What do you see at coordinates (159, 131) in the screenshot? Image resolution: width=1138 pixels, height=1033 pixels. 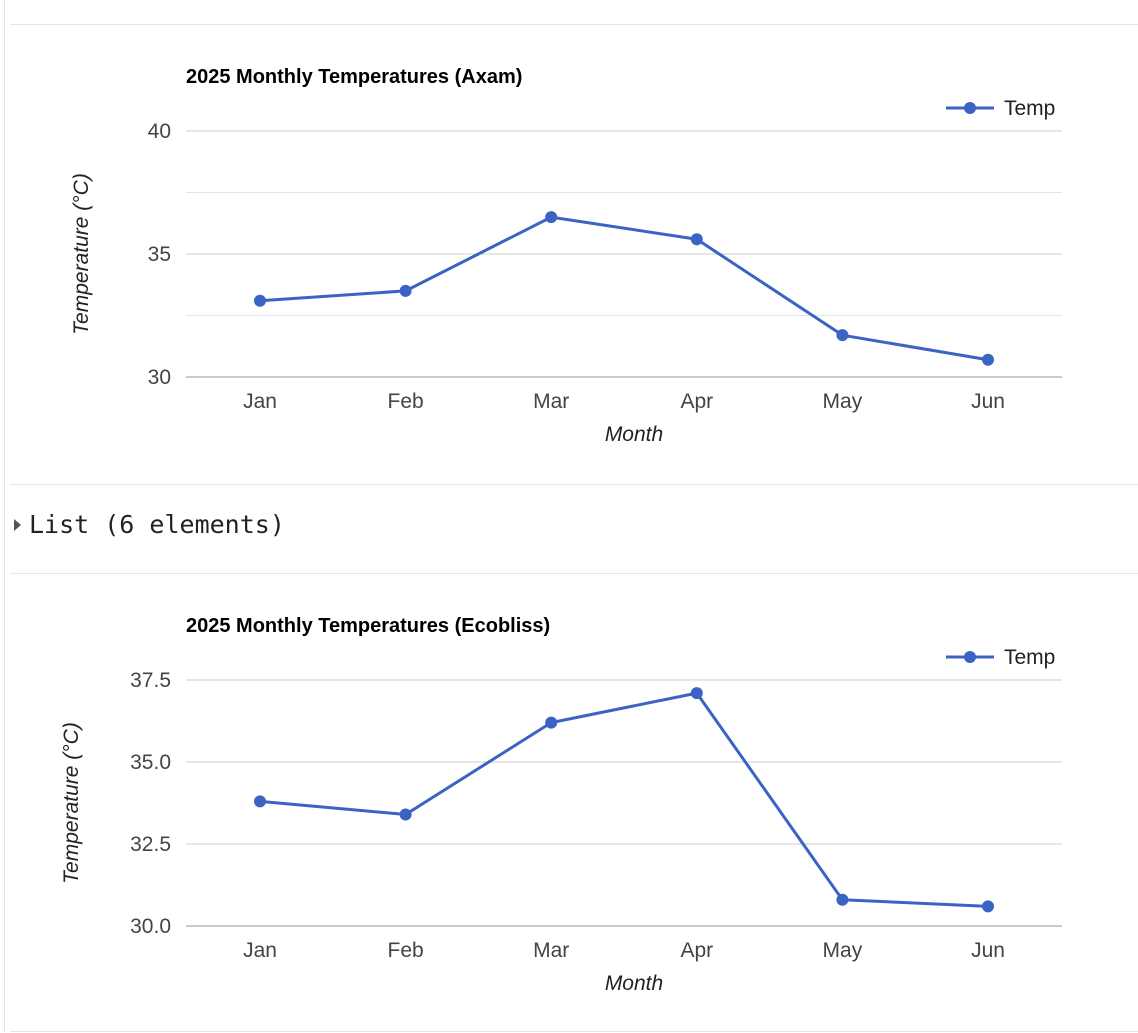 I see `y-tick-label: 40` at bounding box center [159, 131].